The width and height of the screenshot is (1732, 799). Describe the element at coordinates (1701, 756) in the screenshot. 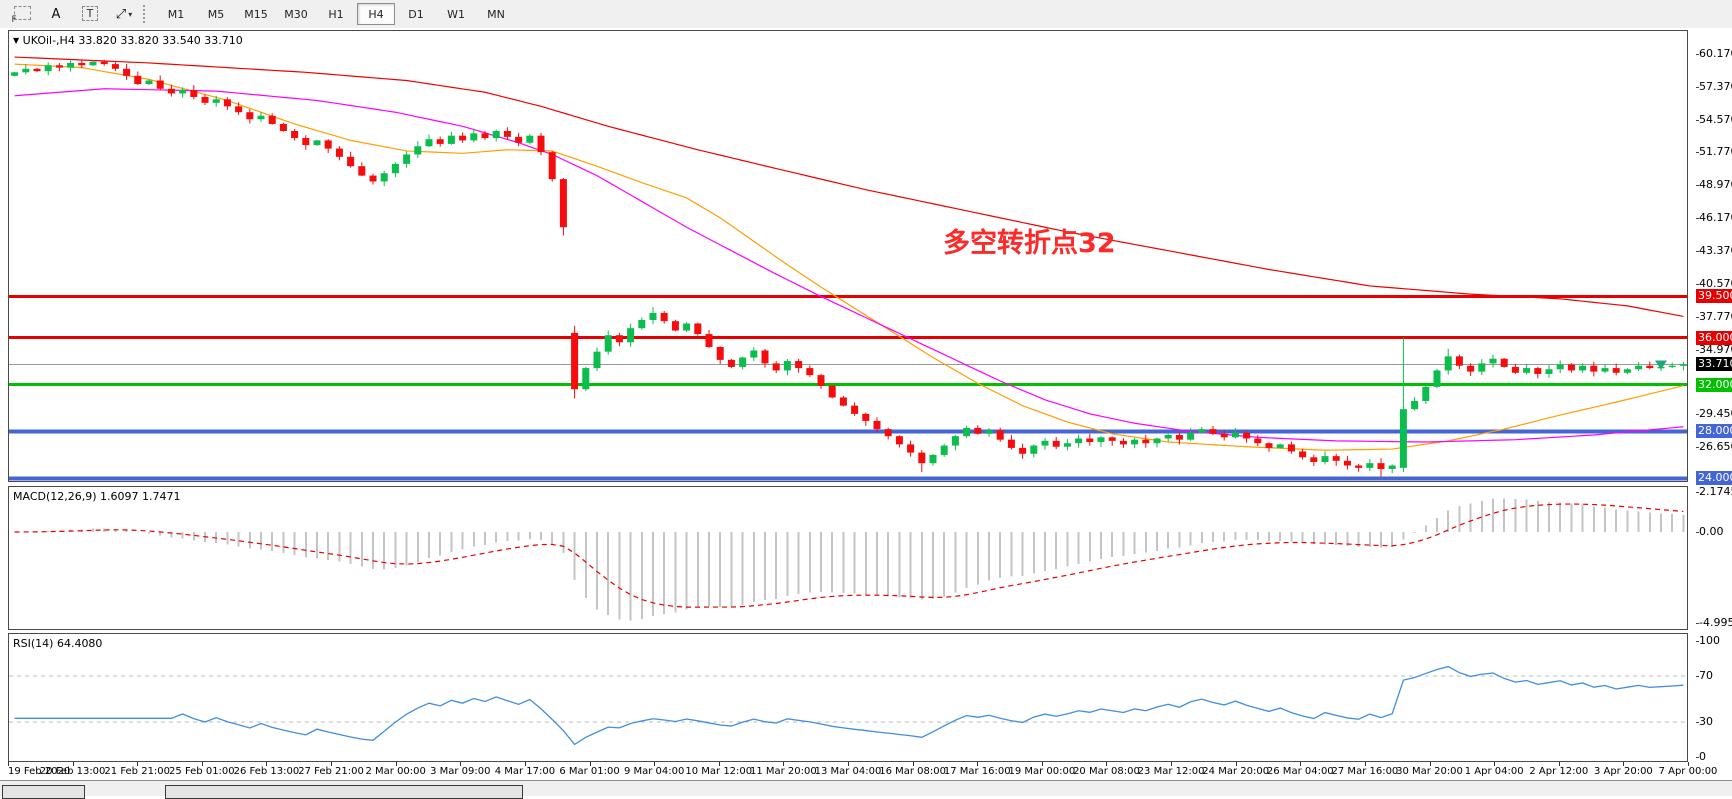

I see `rsi-axis-label: 0` at that location.